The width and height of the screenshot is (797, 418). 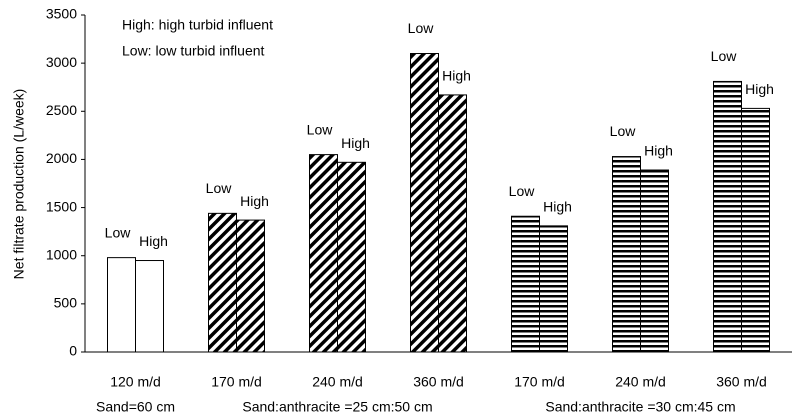 I want to click on y-tick-label: 3500, so click(x=61, y=14).